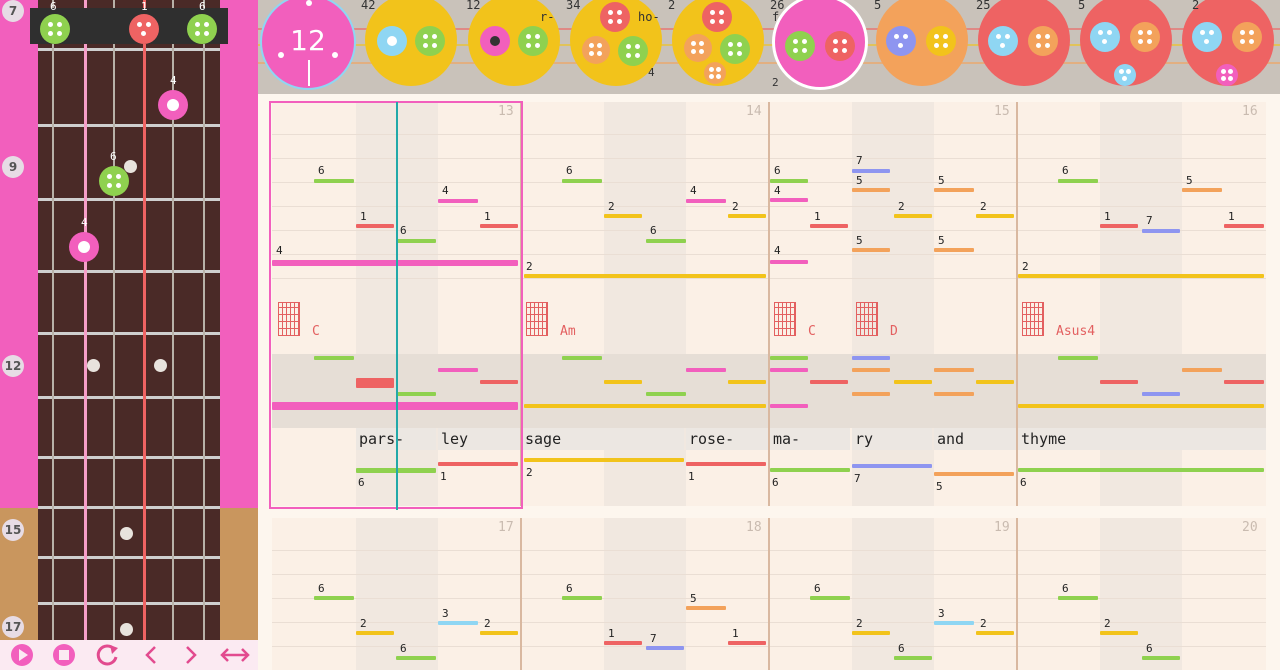 Image resolution: width=1280 pixels, height=670 pixels. What do you see at coordinates (144, 29) in the screenshot?
I see `fret-dot-red` at bounding box center [144, 29].